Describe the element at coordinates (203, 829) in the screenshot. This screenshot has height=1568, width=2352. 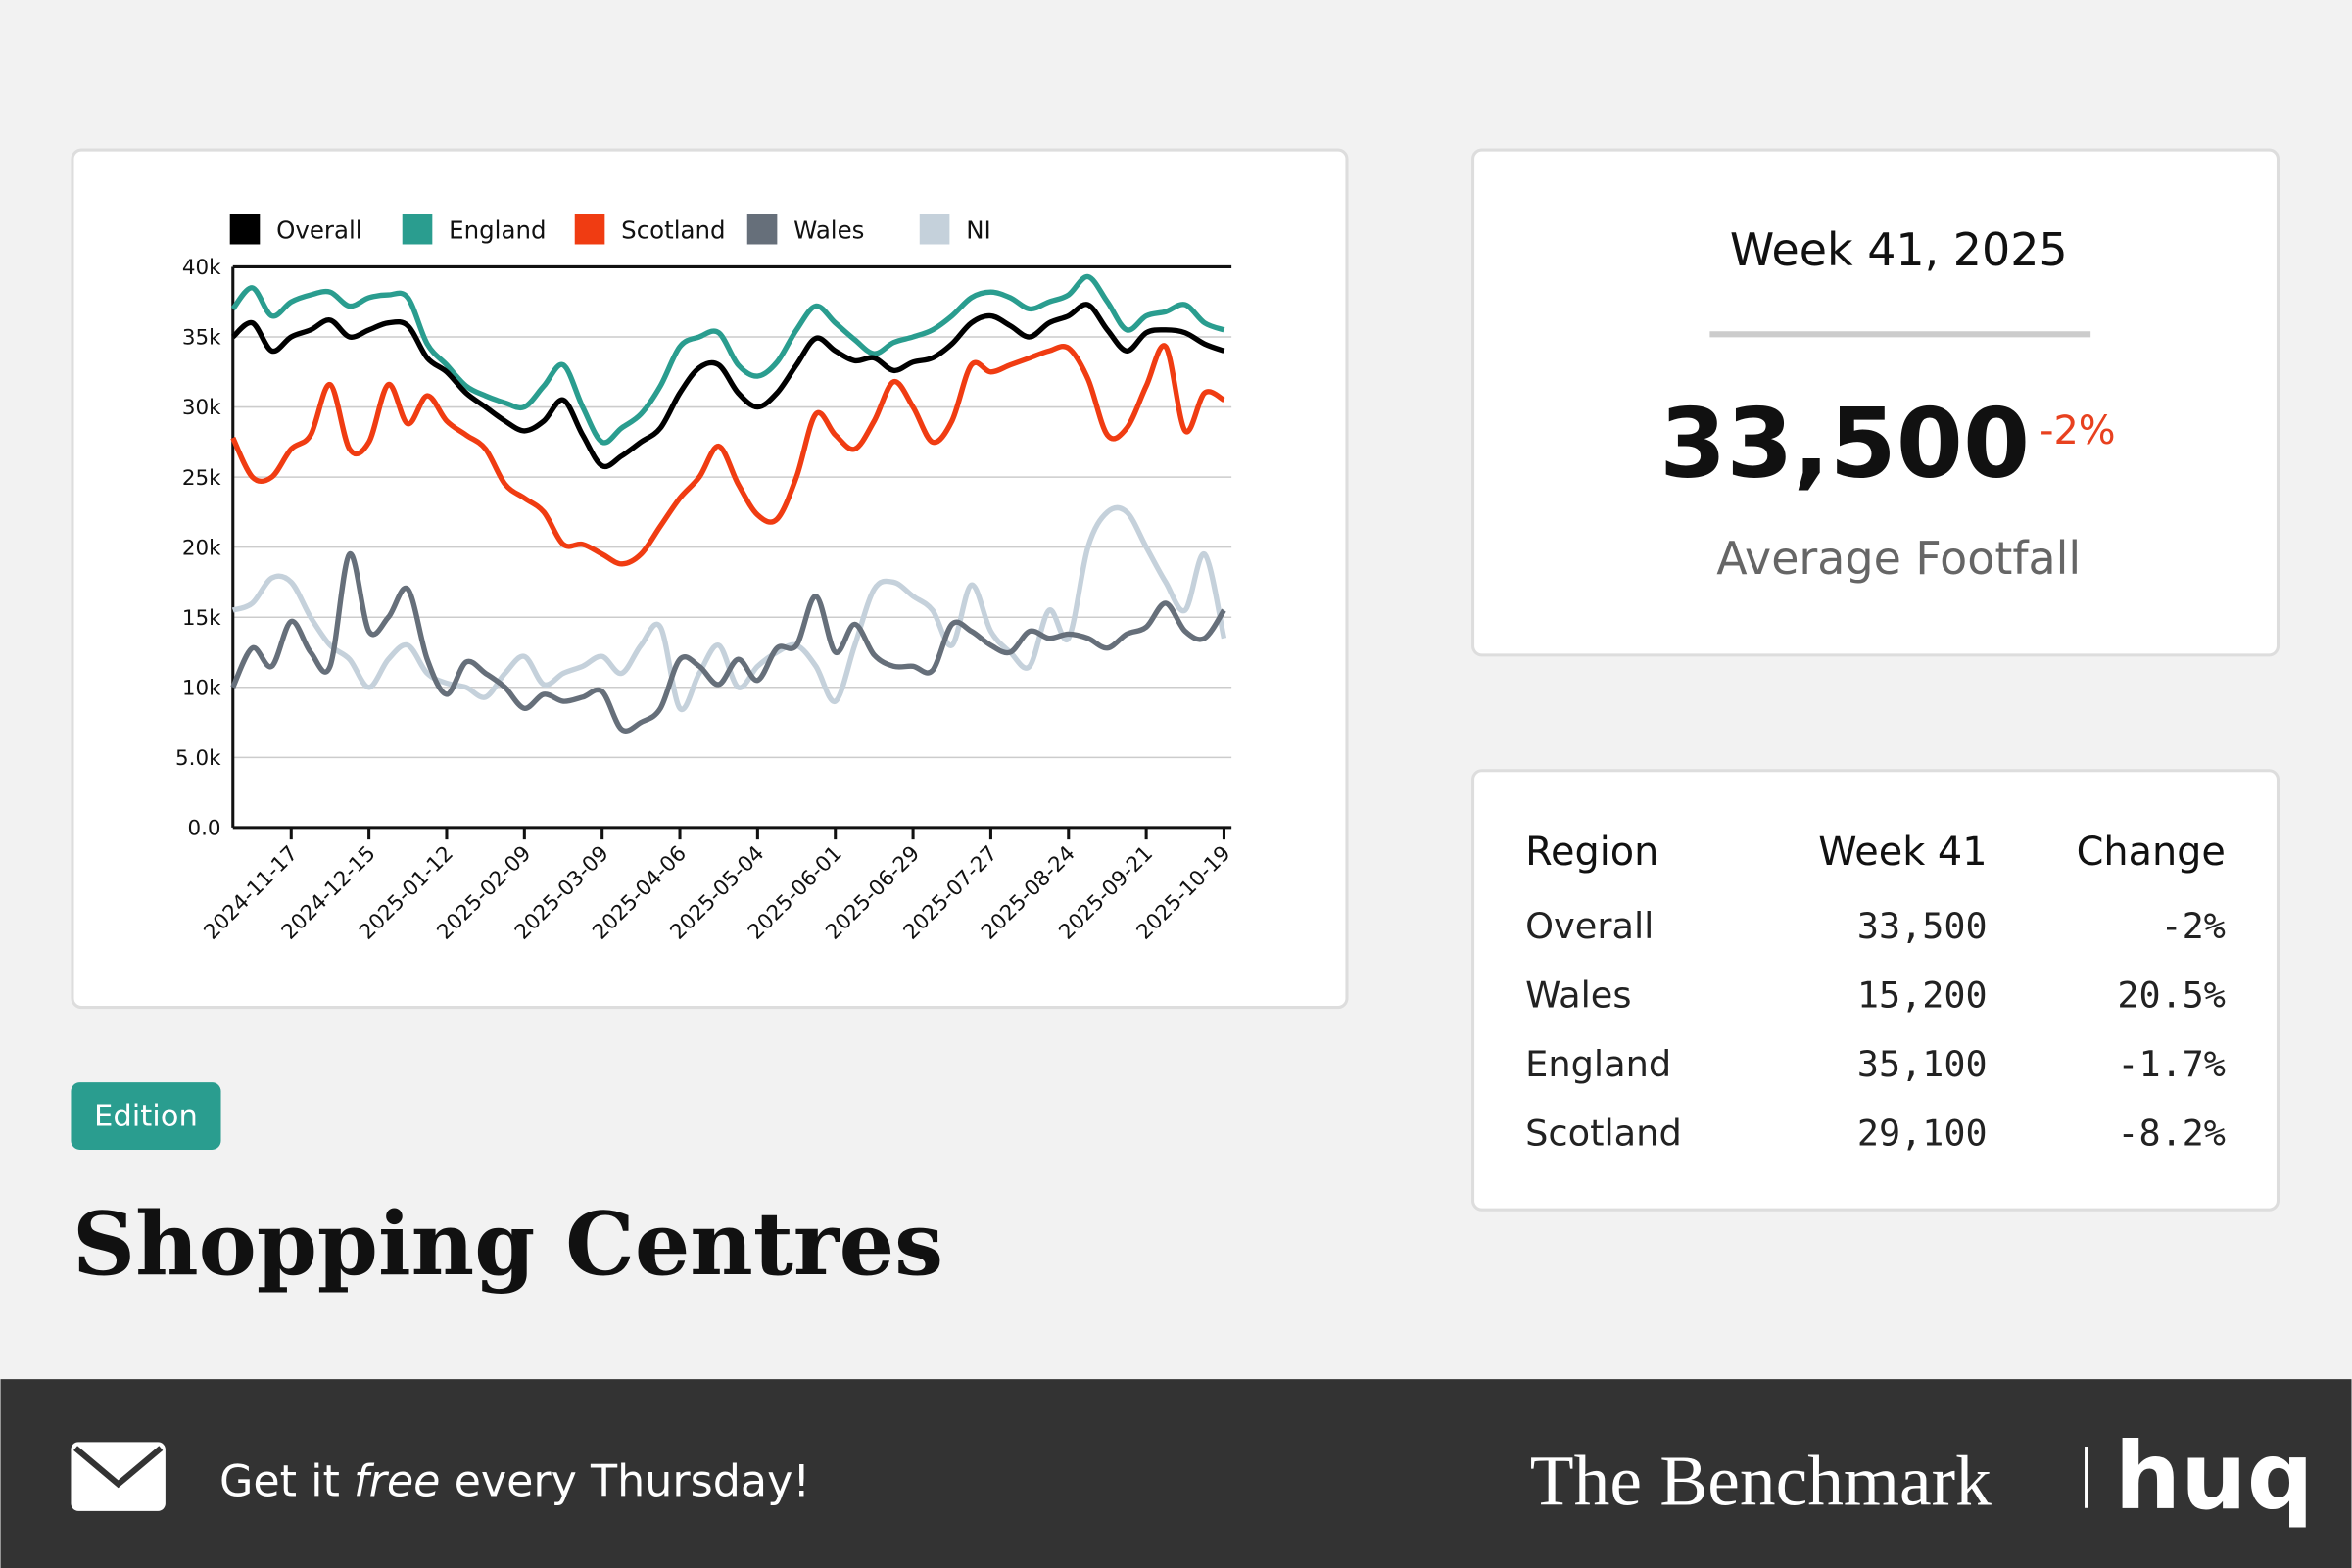
I see `y-tick-label: 0.0` at that location.